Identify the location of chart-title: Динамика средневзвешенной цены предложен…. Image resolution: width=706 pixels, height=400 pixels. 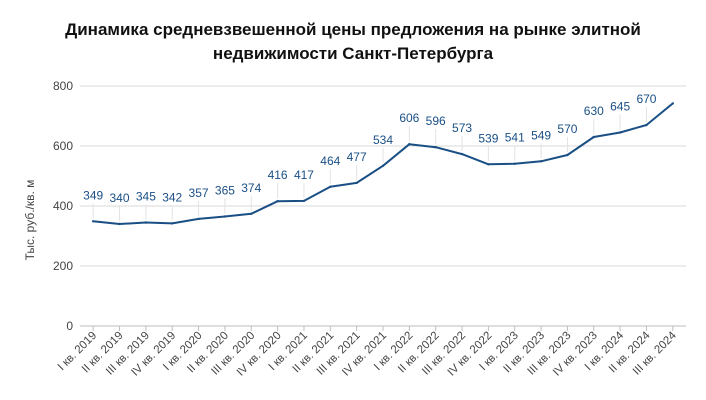
(353, 42).